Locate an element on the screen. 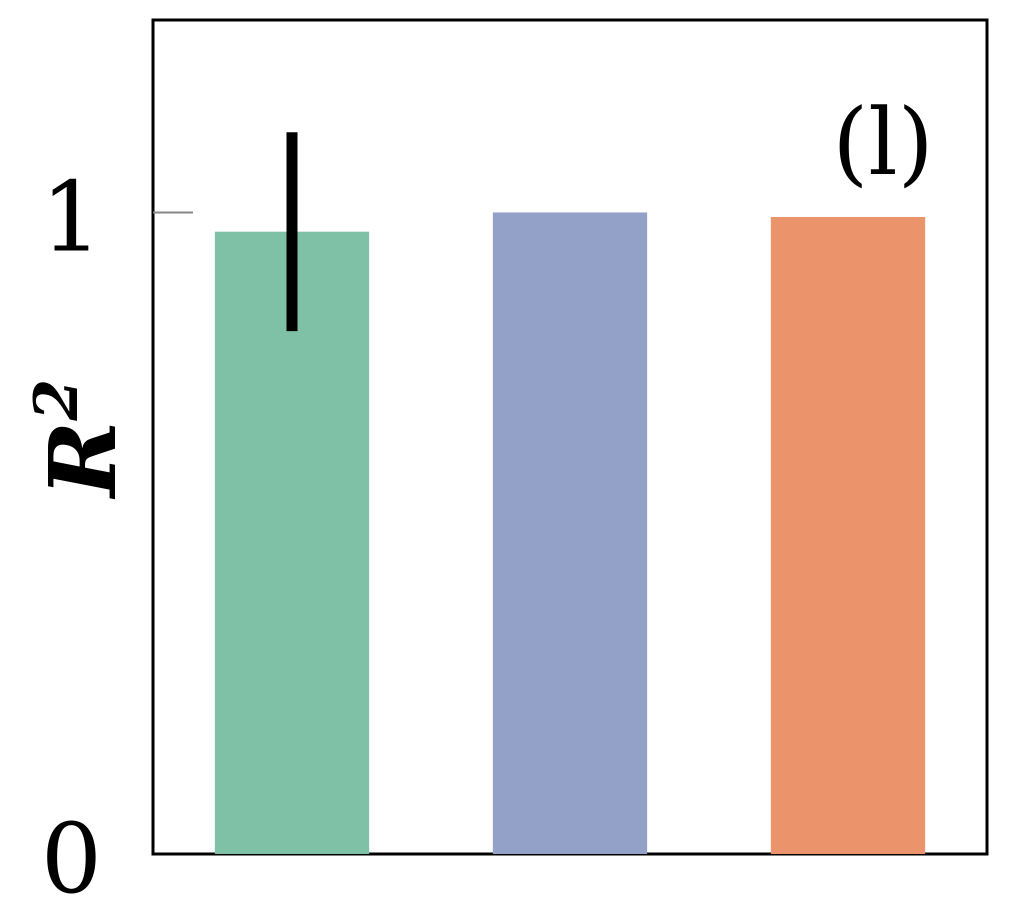  y-axis-label-base: R is located at coordinates (83, 460).